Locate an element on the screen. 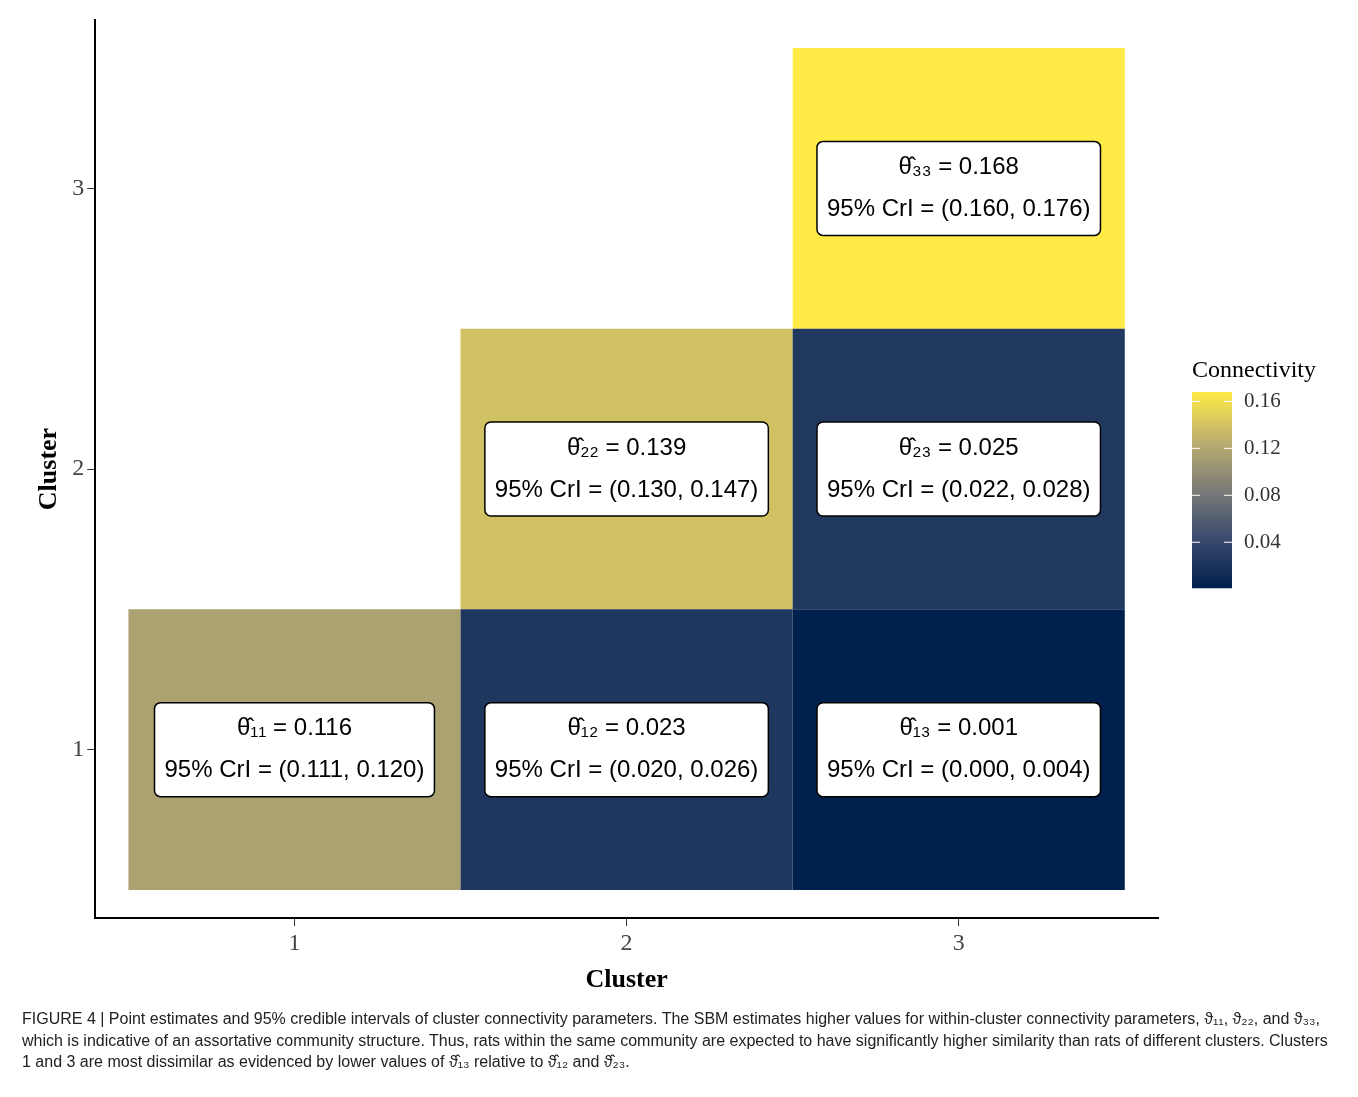 Image resolution: width=1358 pixels, height=1097 pixels. color-bar-label: 0.08 is located at coordinates (1262, 493).